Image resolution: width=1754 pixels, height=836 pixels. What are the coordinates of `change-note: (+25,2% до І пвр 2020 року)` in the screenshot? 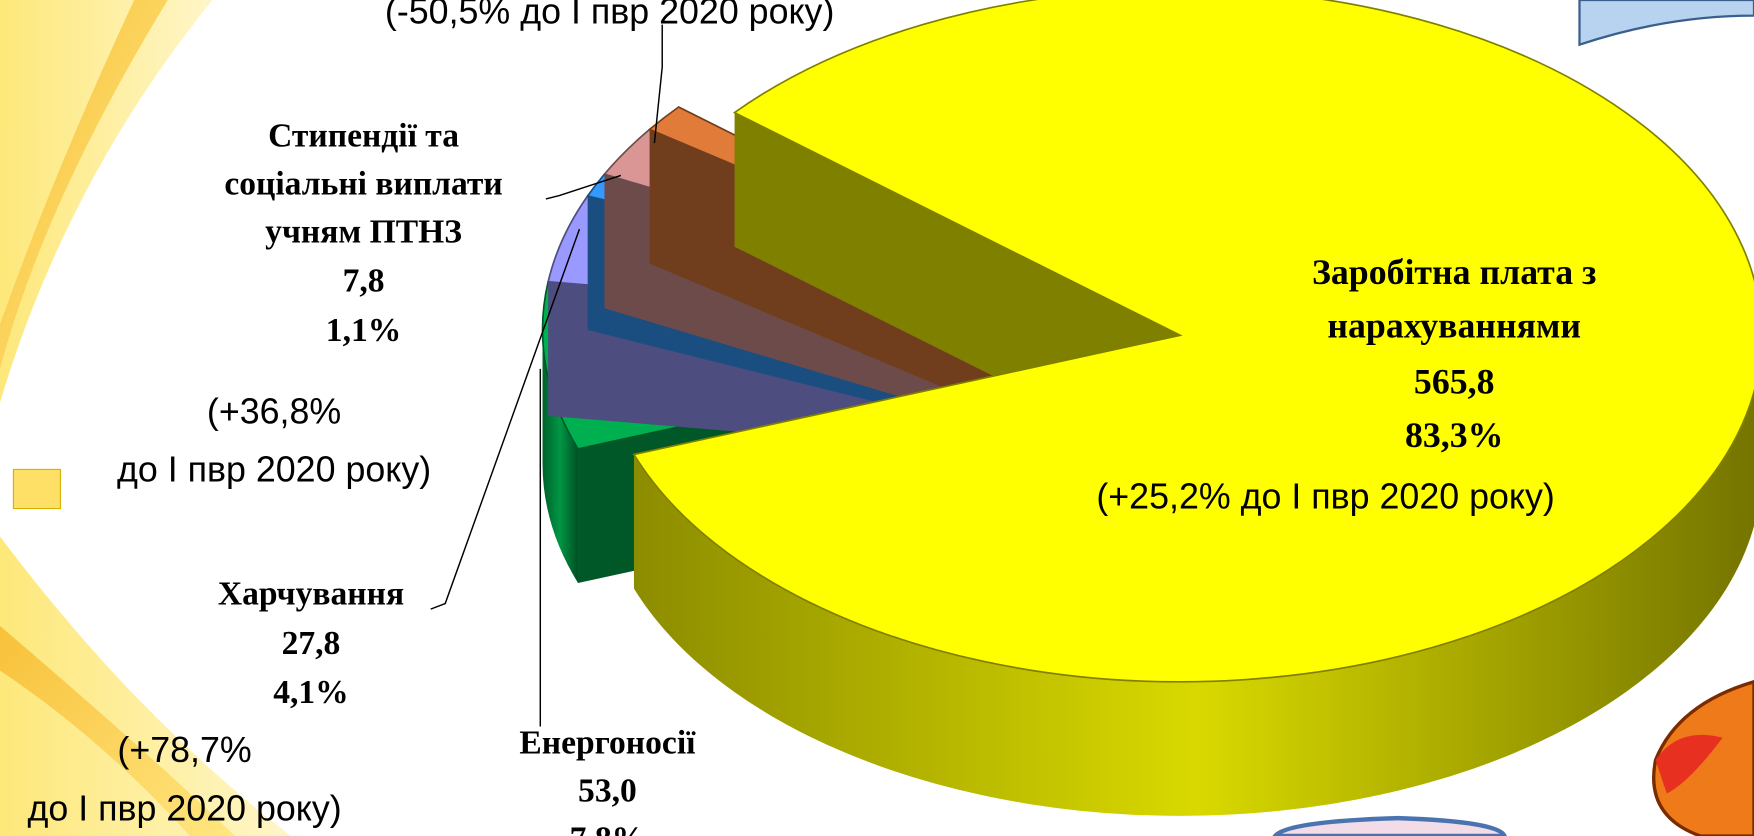 It's located at (1325, 496).